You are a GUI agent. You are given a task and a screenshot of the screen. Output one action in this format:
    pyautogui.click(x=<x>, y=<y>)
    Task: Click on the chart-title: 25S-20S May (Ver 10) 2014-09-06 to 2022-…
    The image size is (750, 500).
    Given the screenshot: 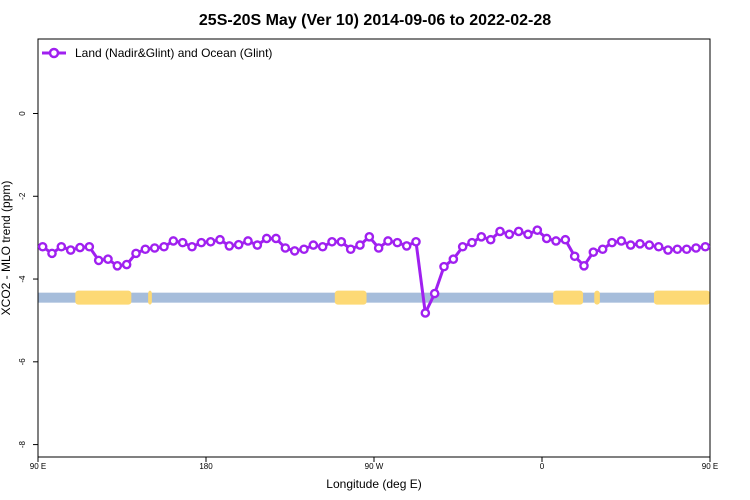 What is the action you would take?
    pyautogui.click(x=375, y=20)
    